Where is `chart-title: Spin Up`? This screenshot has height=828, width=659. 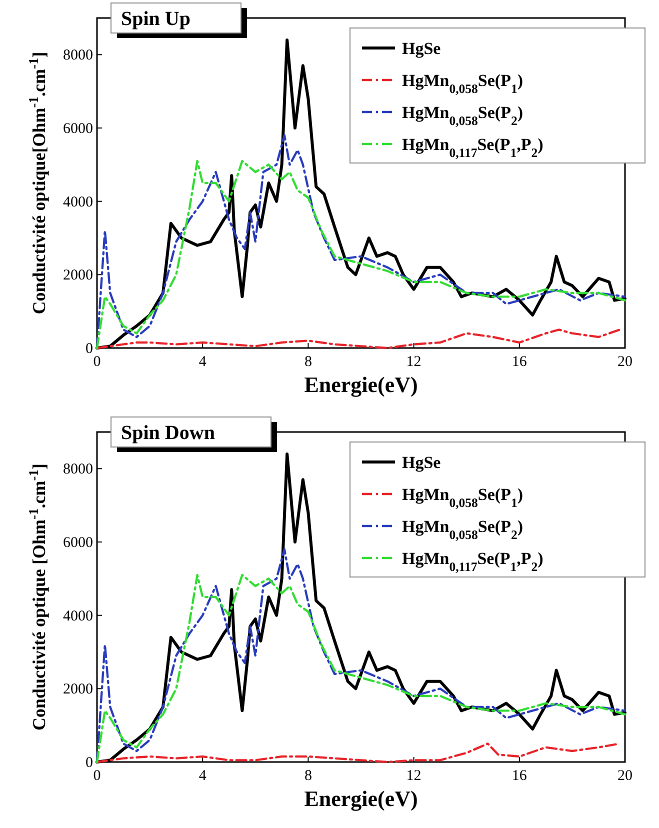 chart-title: Spin Up is located at coordinates (155, 19).